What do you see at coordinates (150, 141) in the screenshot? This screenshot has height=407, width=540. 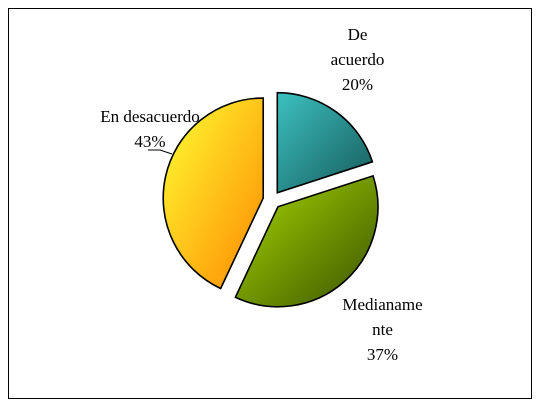 I see `value-label: 43%` at bounding box center [150, 141].